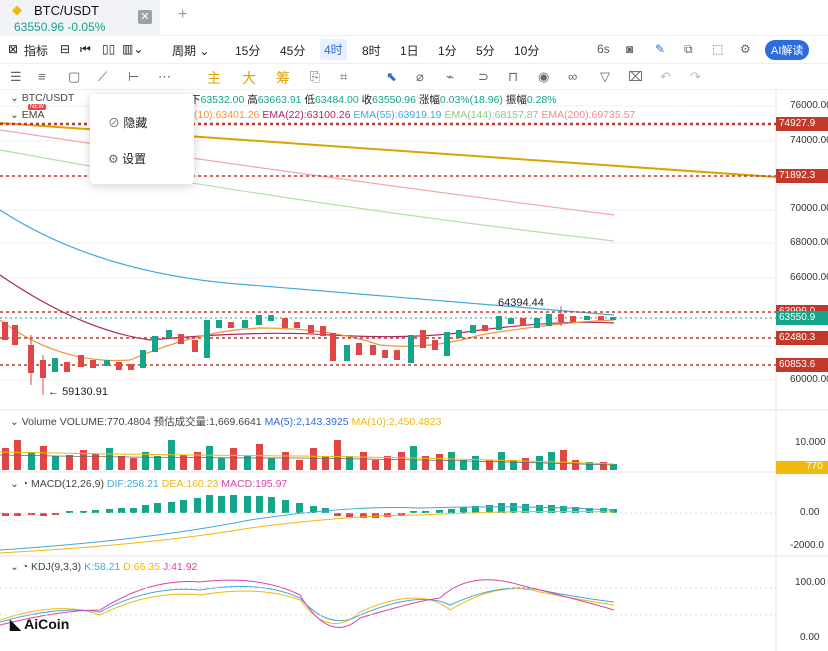  I want to click on tab-bar: ◆ BTC/USDT 63550.96 -0.05% ✕ +, so click(414, 18).